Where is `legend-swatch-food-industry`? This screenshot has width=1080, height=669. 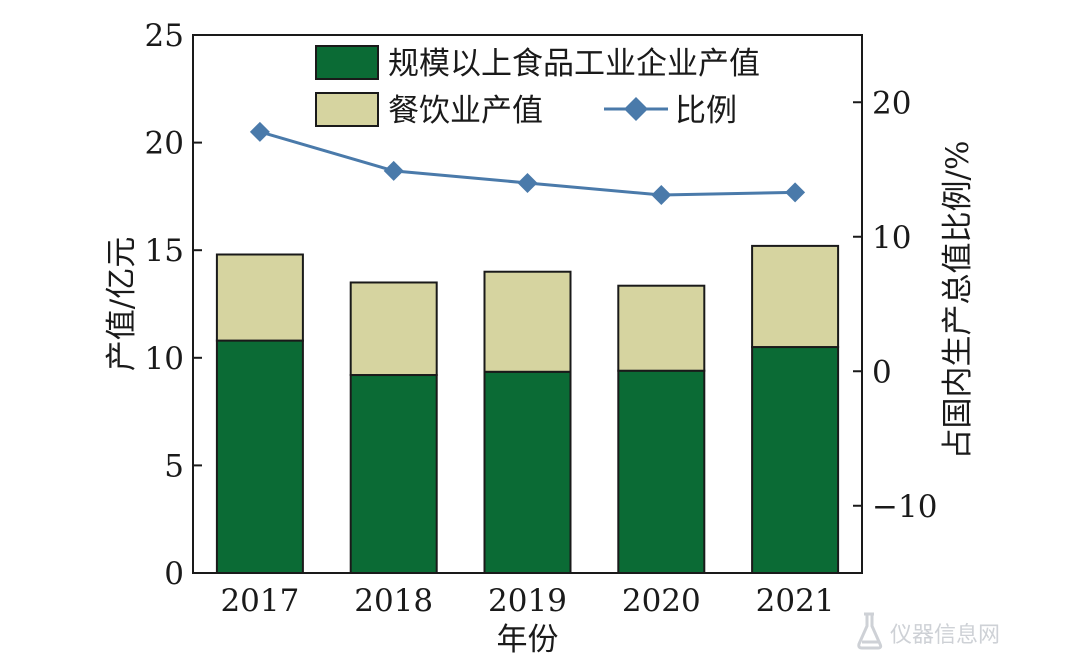 legend-swatch-food-industry is located at coordinates (347, 62).